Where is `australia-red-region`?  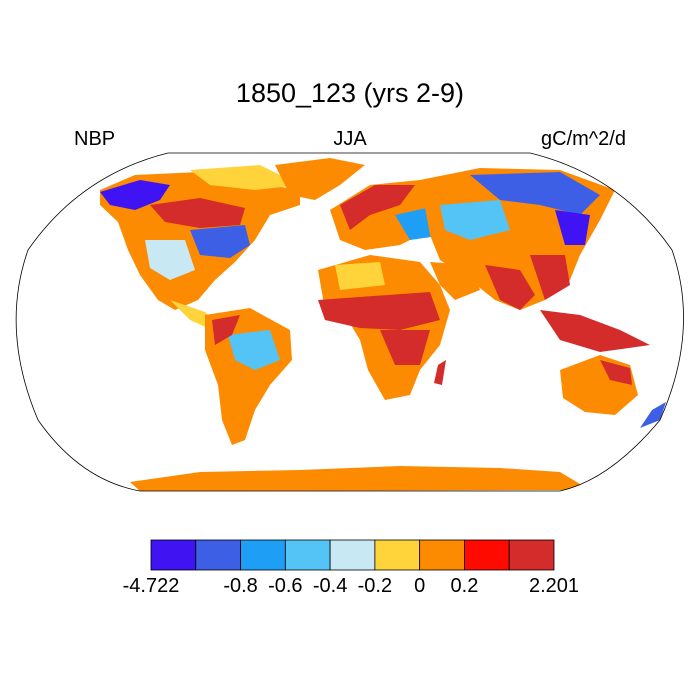 australia-red-region is located at coordinates (616, 372).